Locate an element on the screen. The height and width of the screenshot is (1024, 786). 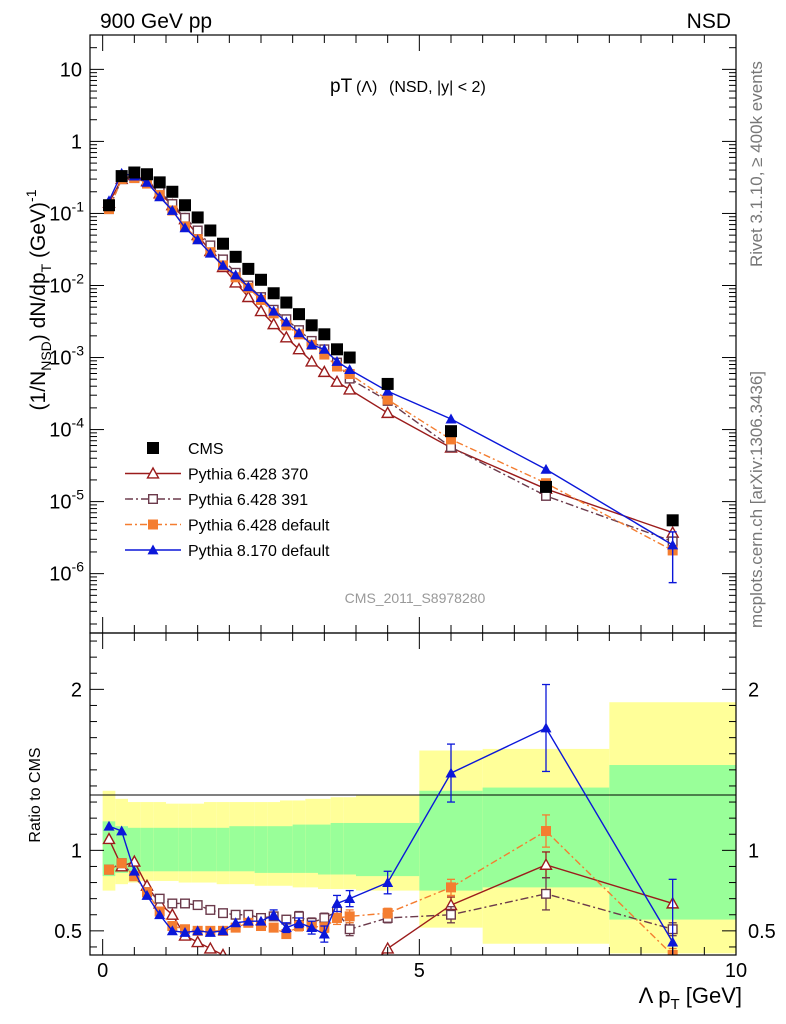
upper-y-tick-label: 10⁻² is located at coordinates (66, 283).